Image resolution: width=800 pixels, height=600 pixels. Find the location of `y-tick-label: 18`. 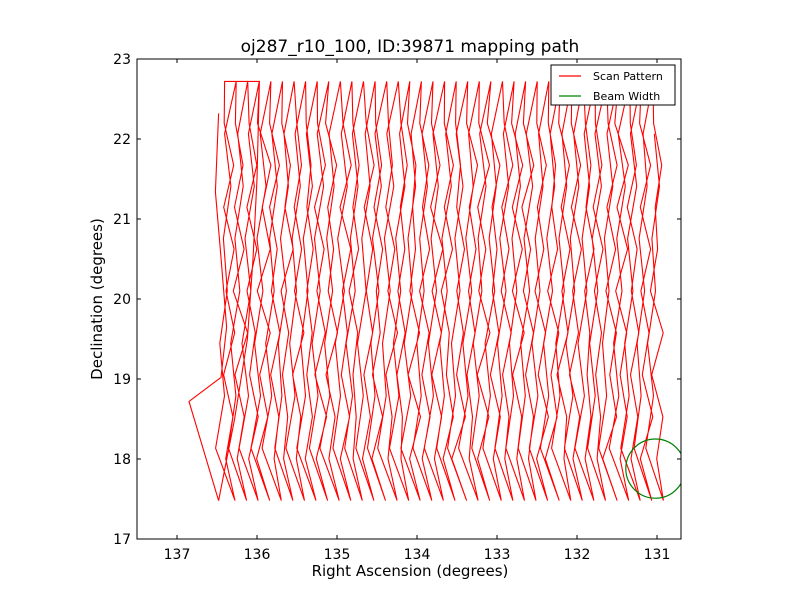

y-tick-label: 18 is located at coordinates (122, 460).